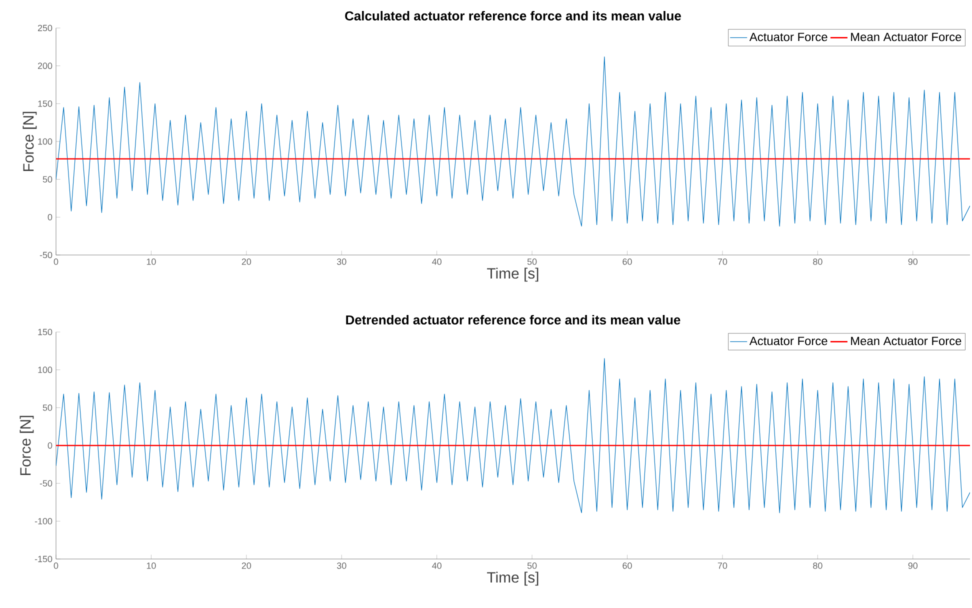 The width and height of the screenshot is (972, 608). What do you see at coordinates (513, 319) in the screenshot?
I see `chart-title: Detrended actuator reference force and its mean value` at bounding box center [513, 319].